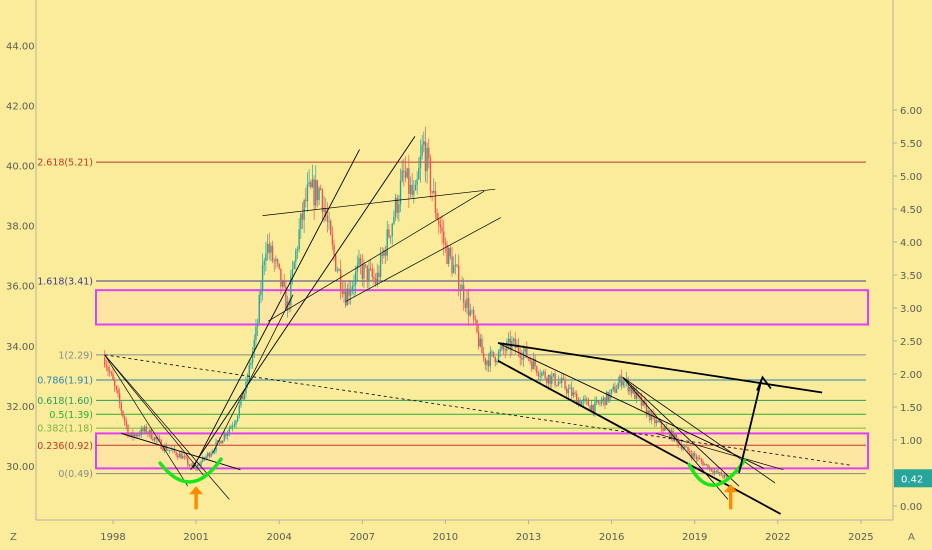 The width and height of the screenshot is (932, 550). I want to click on fib-level-label: 0(0.49), so click(75, 474).